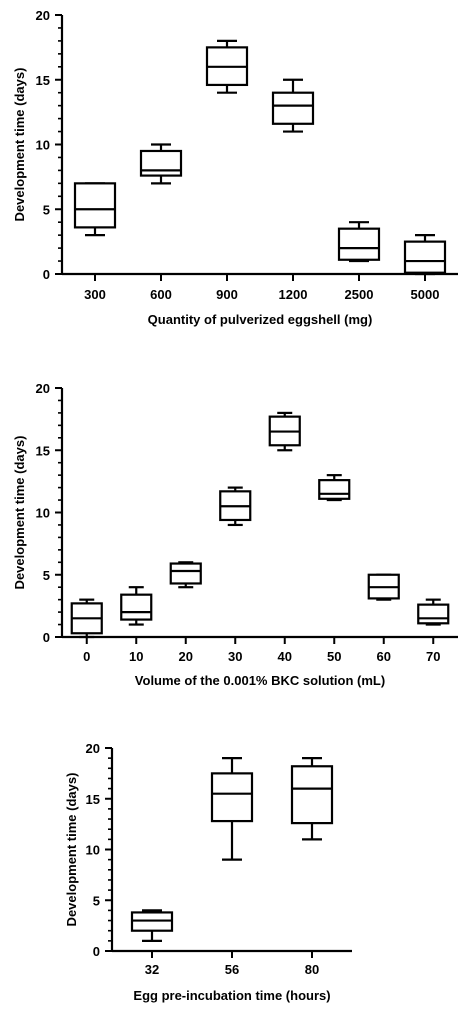 Image resolution: width=474 pixels, height=1010 pixels. I want to click on chart-1-x-tick-label: 2500, so click(359, 294).